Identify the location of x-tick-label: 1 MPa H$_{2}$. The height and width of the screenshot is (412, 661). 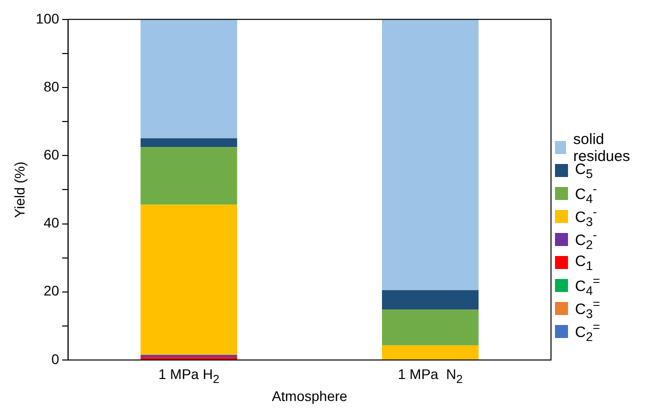
(188, 376).